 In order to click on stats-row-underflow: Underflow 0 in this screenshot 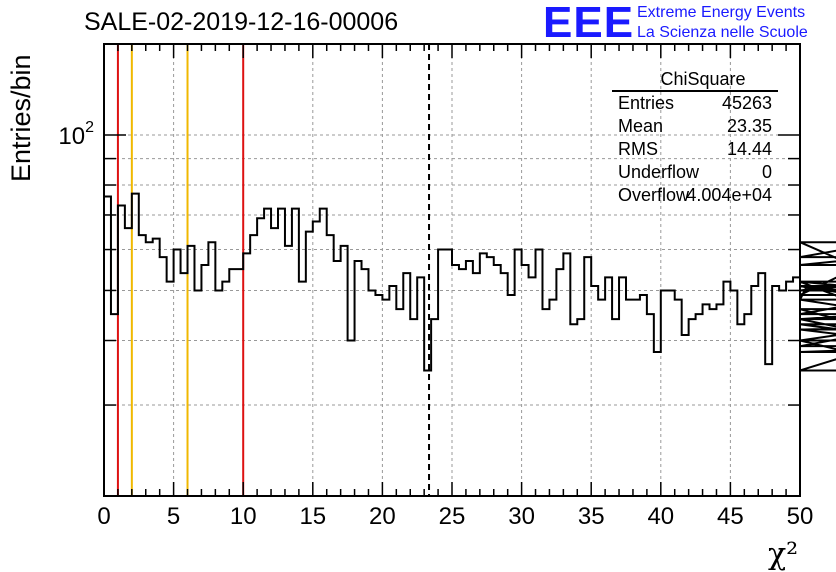, I will do `click(695, 172)`.